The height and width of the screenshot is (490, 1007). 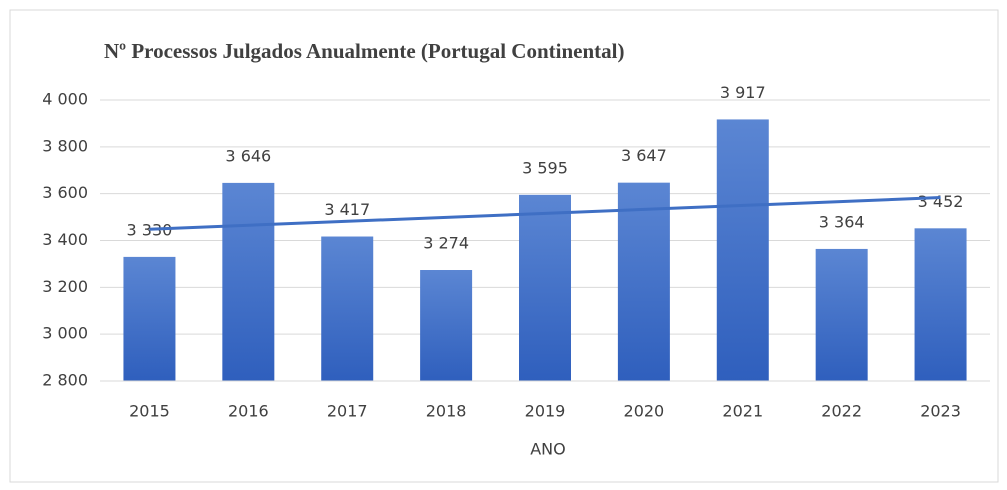 I want to click on y-tick-label: 3 600, so click(x=65, y=192).